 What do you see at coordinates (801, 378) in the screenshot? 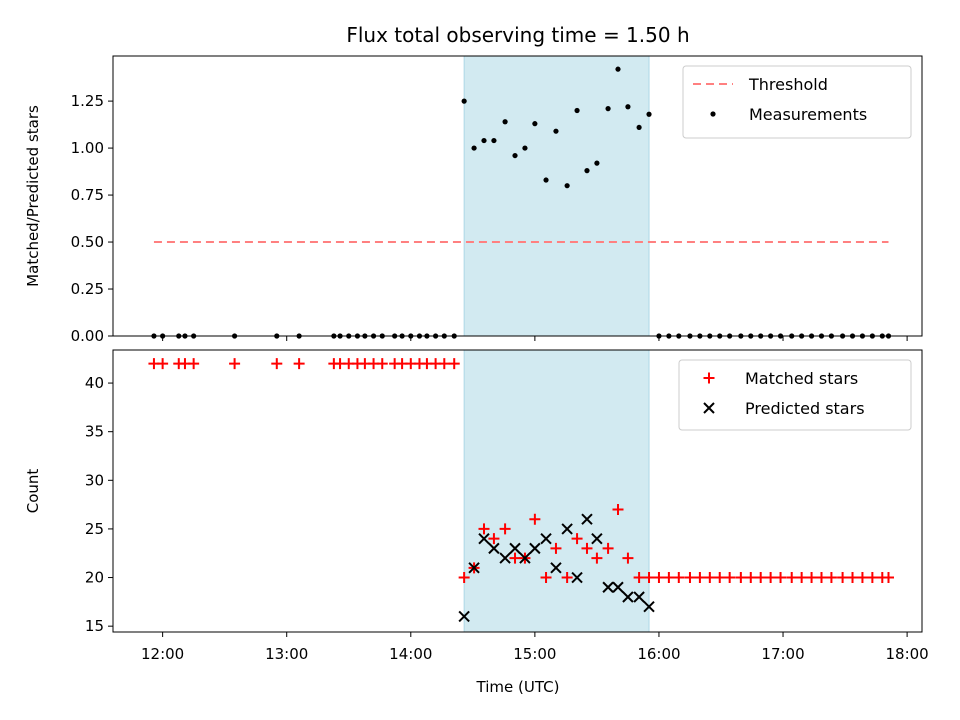
I see `legend-label: Matched stars` at bounding box center [801, 378].